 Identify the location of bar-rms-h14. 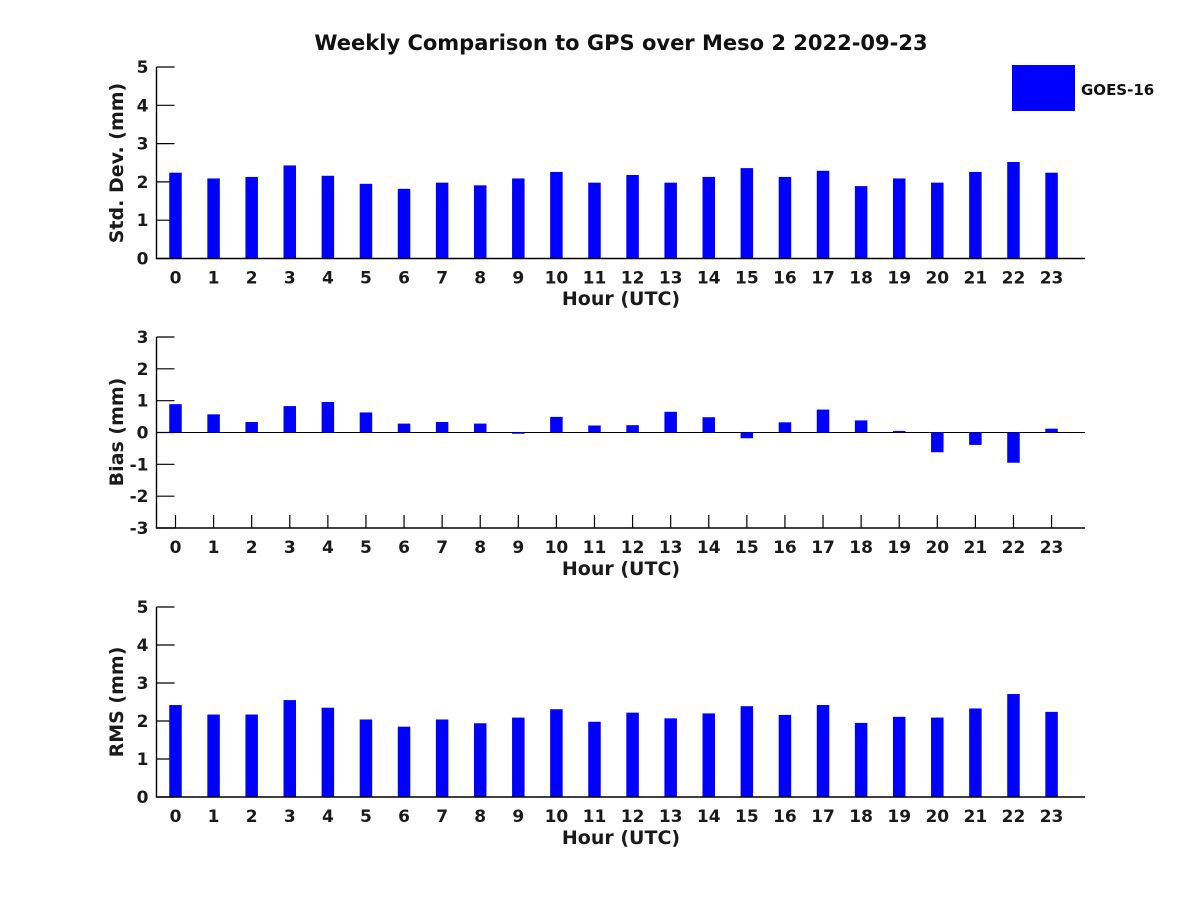
(709, 755).